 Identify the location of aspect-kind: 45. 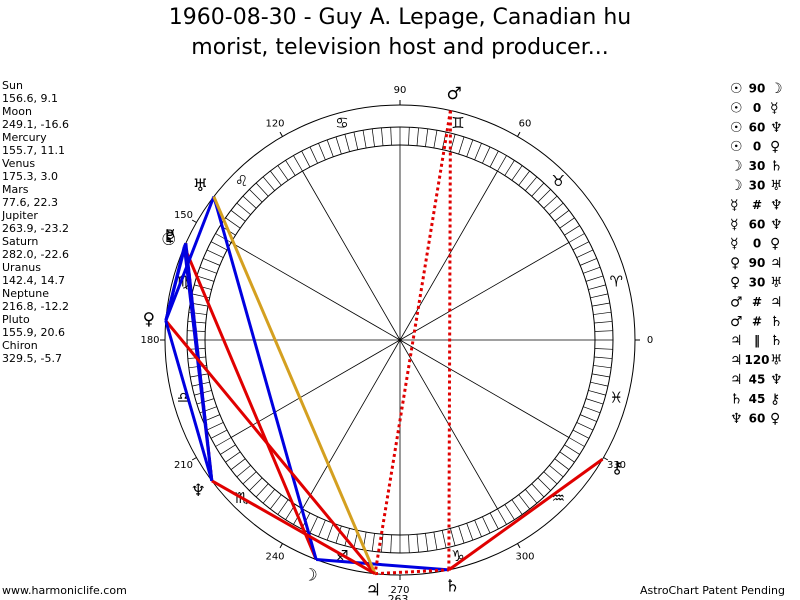
(757, 399).